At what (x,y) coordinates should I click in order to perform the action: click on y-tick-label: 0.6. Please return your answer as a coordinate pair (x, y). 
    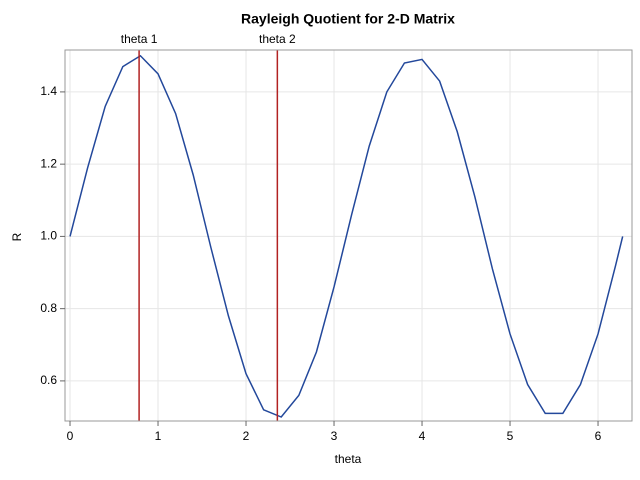
    Looking at the image, I should click on (48, 380).